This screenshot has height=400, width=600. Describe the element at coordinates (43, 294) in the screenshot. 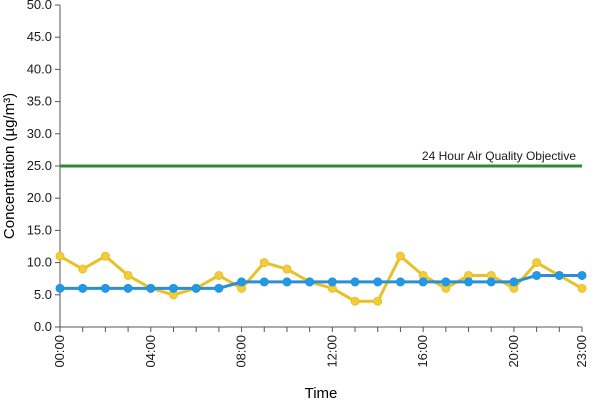

I see `y-tick-label: 5.0` at that location.